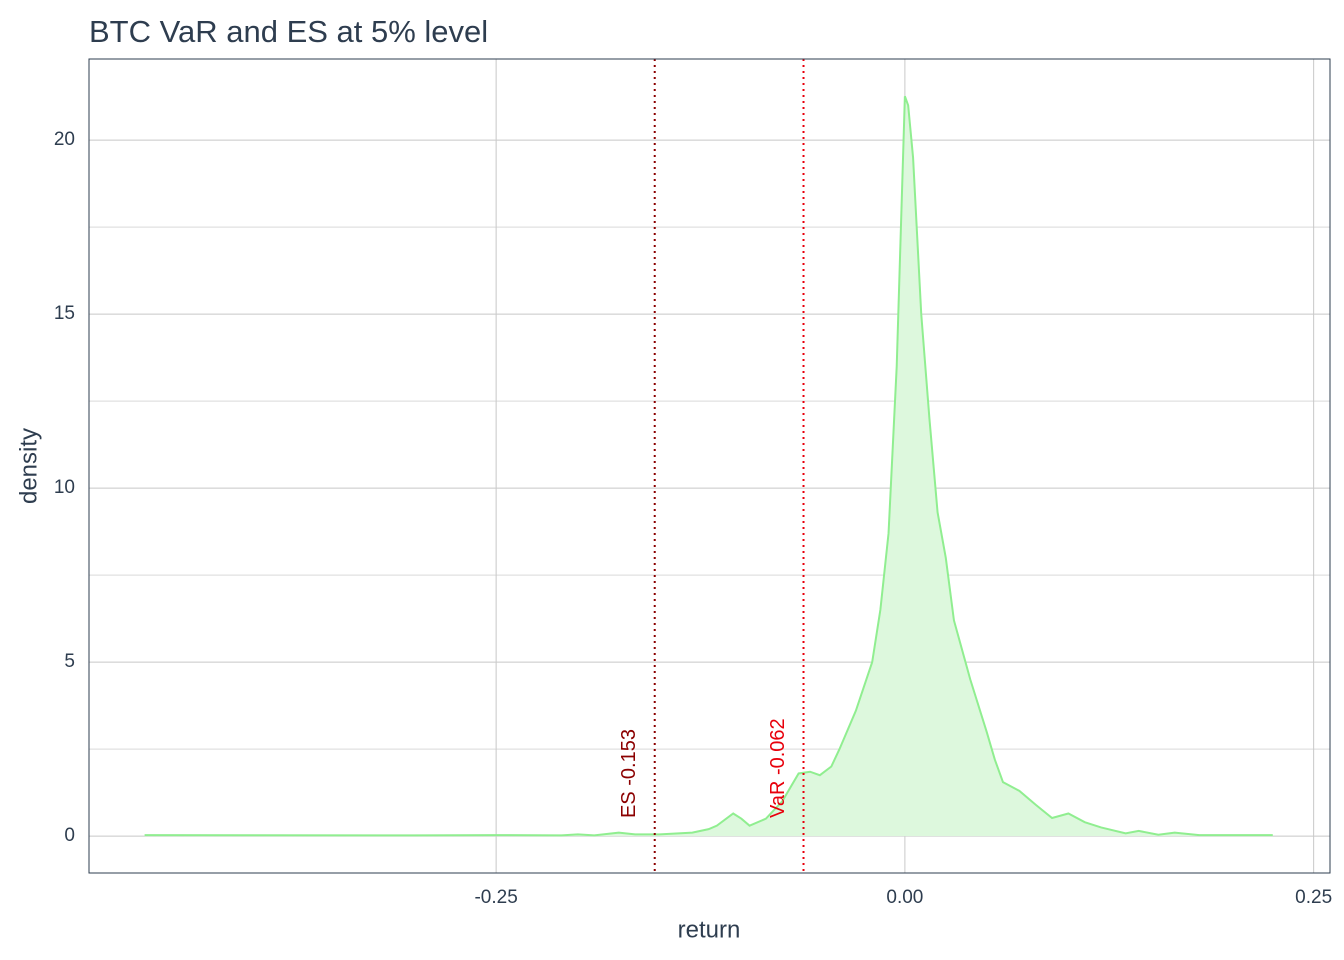 This screenshot has width=1344, height=960. What do you see at coordinates (904, 897) in the screenshot?
I see `x-tick-label: 0.00` at bounding box center [904, 897].